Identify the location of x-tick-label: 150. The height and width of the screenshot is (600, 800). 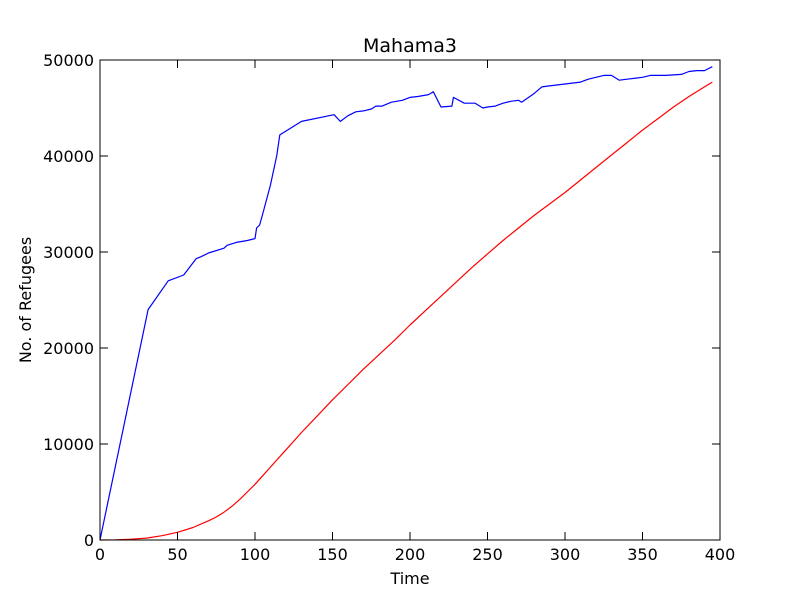
(332, 554).